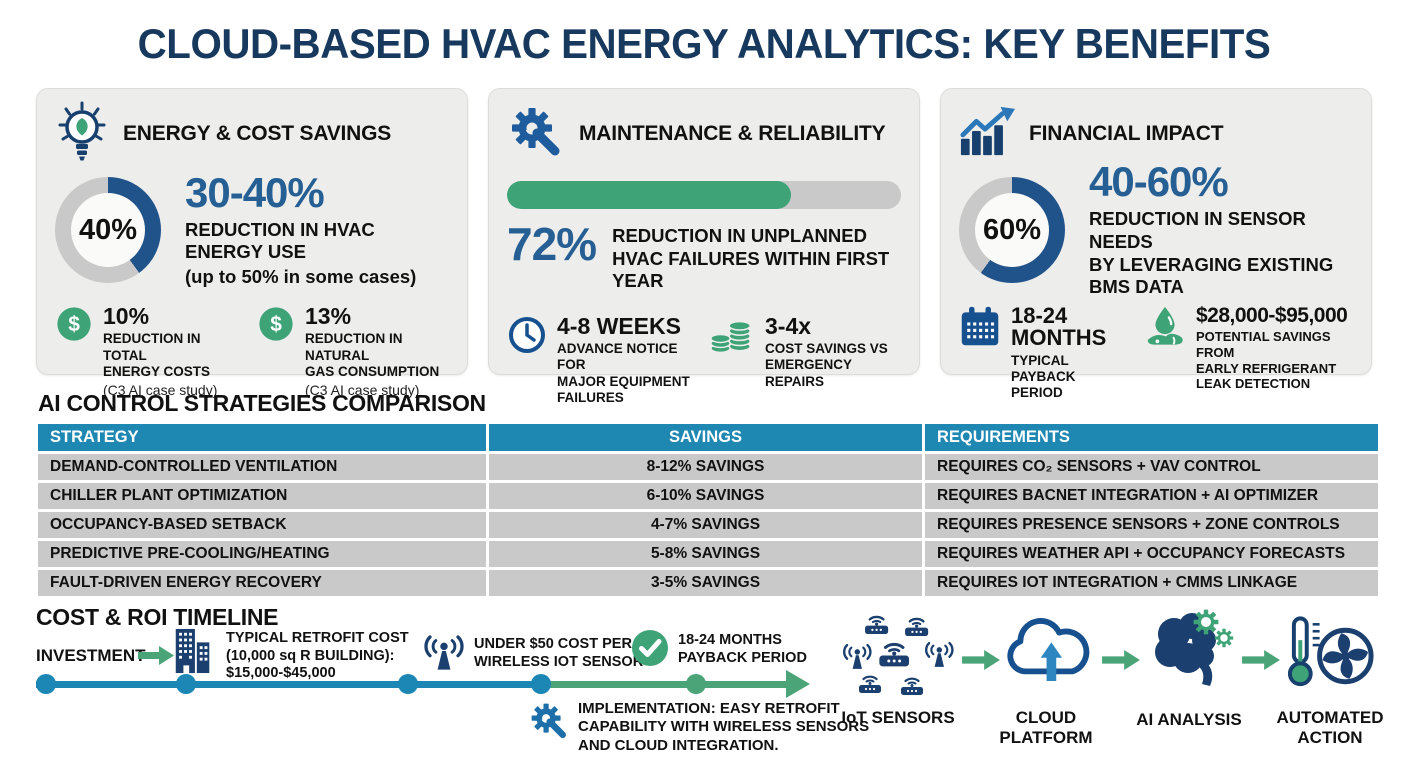 Image resolution: width=1408 pixels, height=768 pixels. What do you see at coordinates (1272, 315) in the screenshot?
I see `substat-value: $28,000-$95,000` at bounding box center [1272, 315].